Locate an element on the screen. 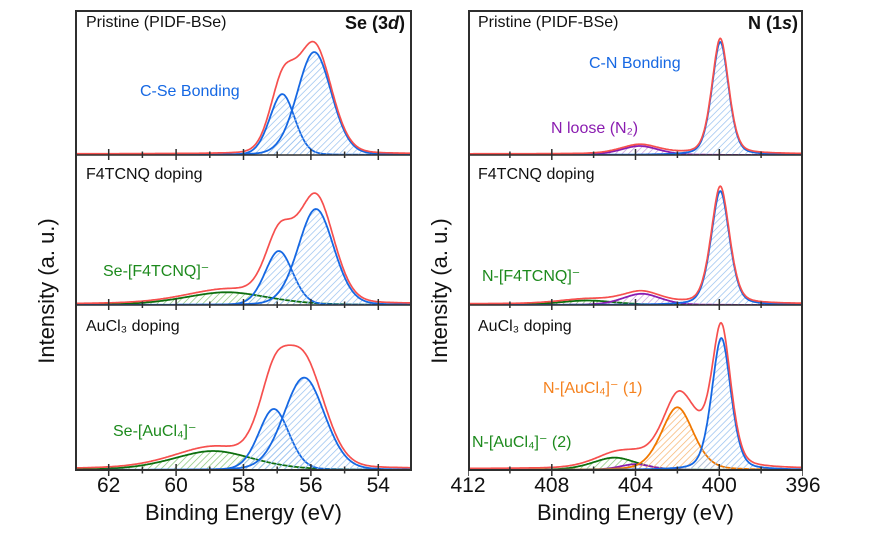 This screenshot has height=533, width=880. n1s-x-axis-title: Binding Energy (eV) is located at coordinates (635, 512).